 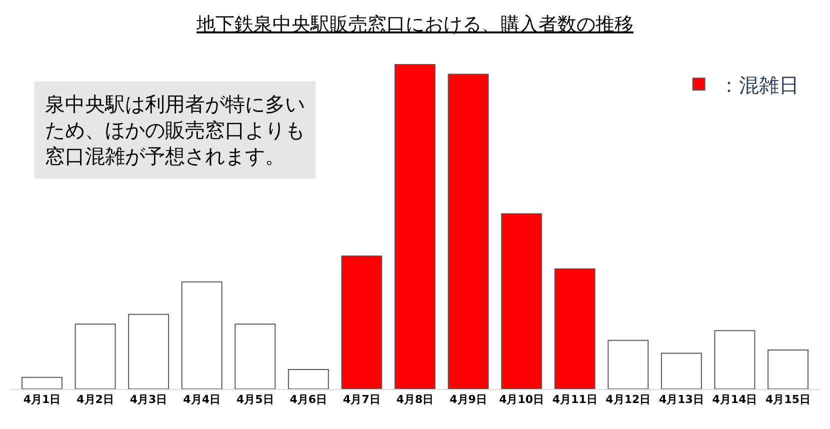 What do you see at coordinates (681, 399) in the screenshot?
I see `x-tick-label: 4月13日` at bounding box center [681, 399].